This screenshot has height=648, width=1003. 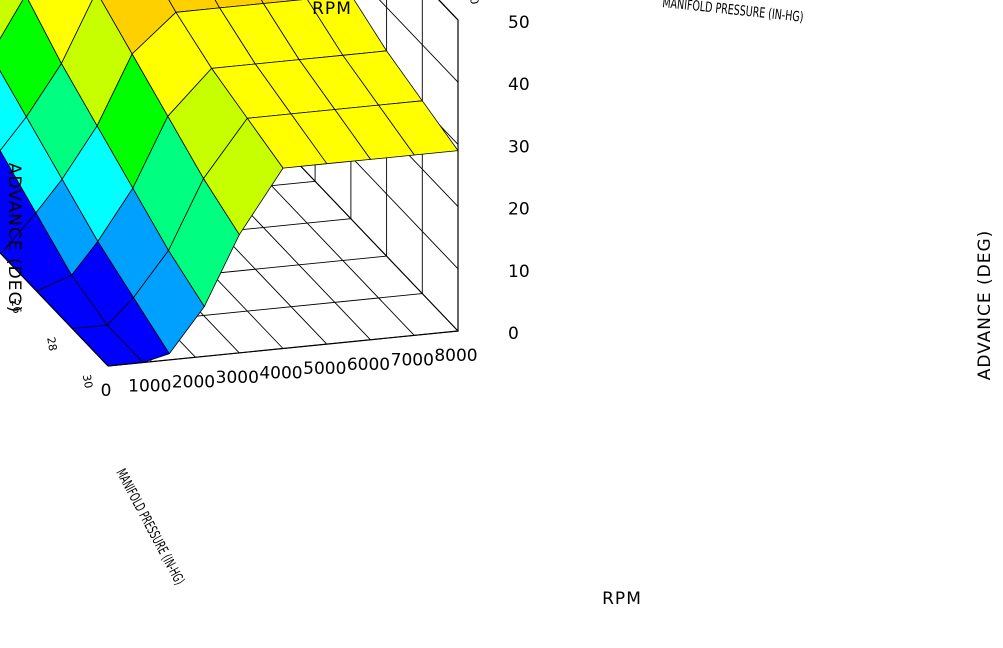 I want to click on rpm-tick-bottom: 3000, so click(x=237, y=378).